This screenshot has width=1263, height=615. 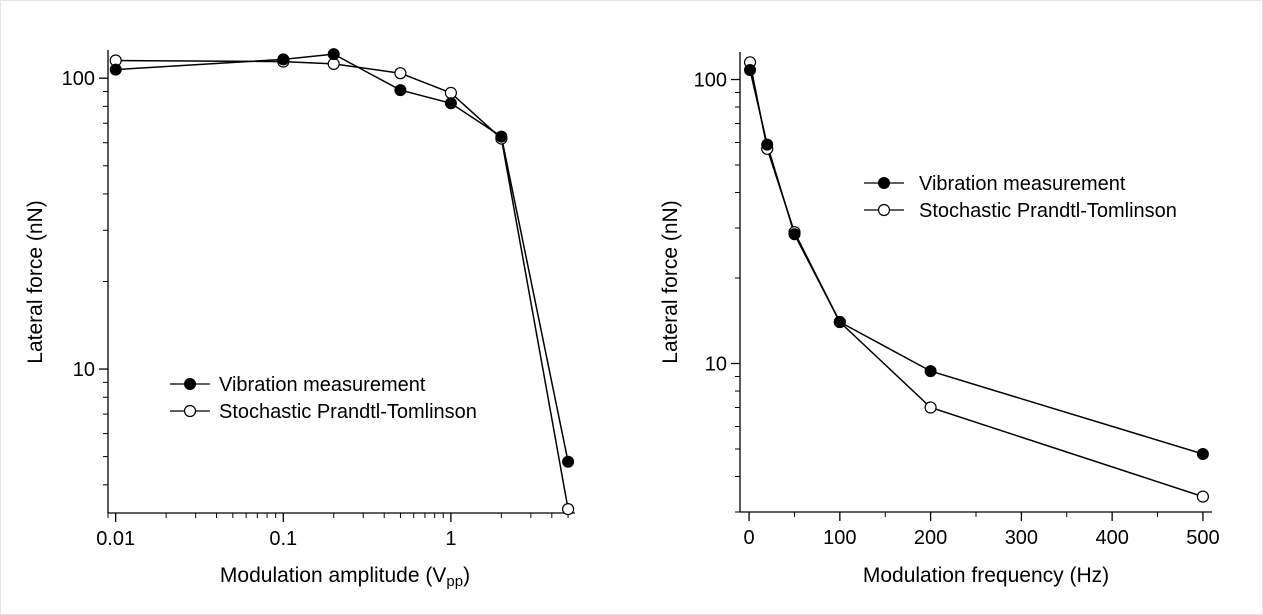 I want to click on x-tick-label: 0, so click(x=749, y=538).